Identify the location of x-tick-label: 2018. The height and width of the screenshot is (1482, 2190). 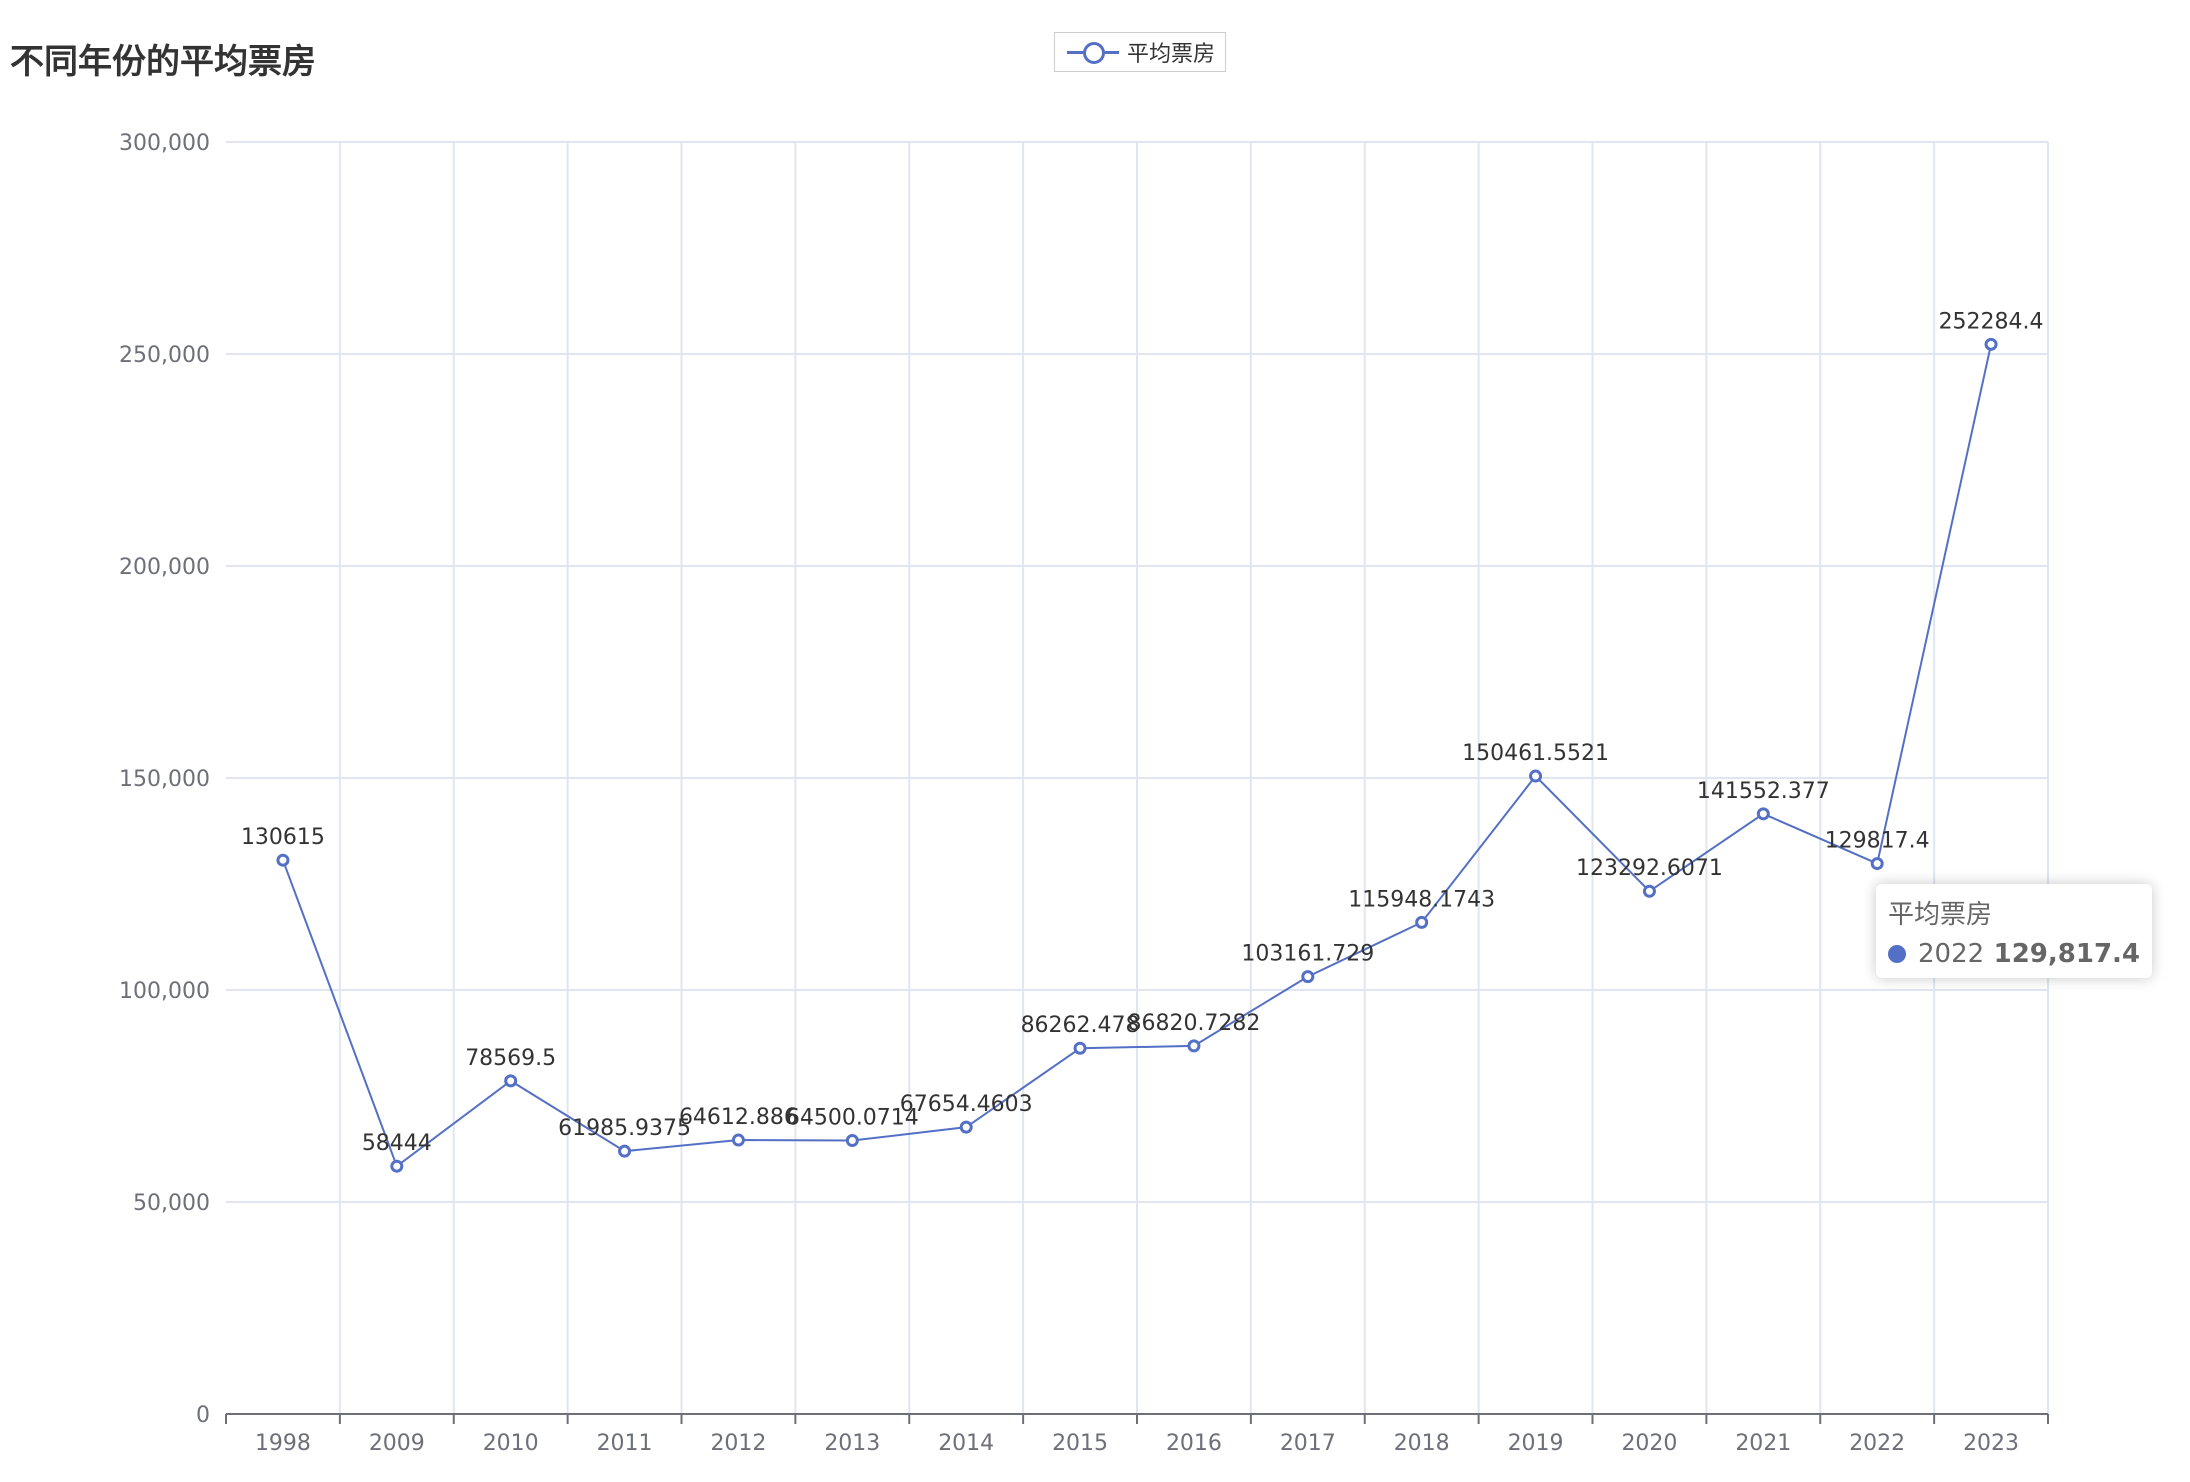
(1422, 1443).